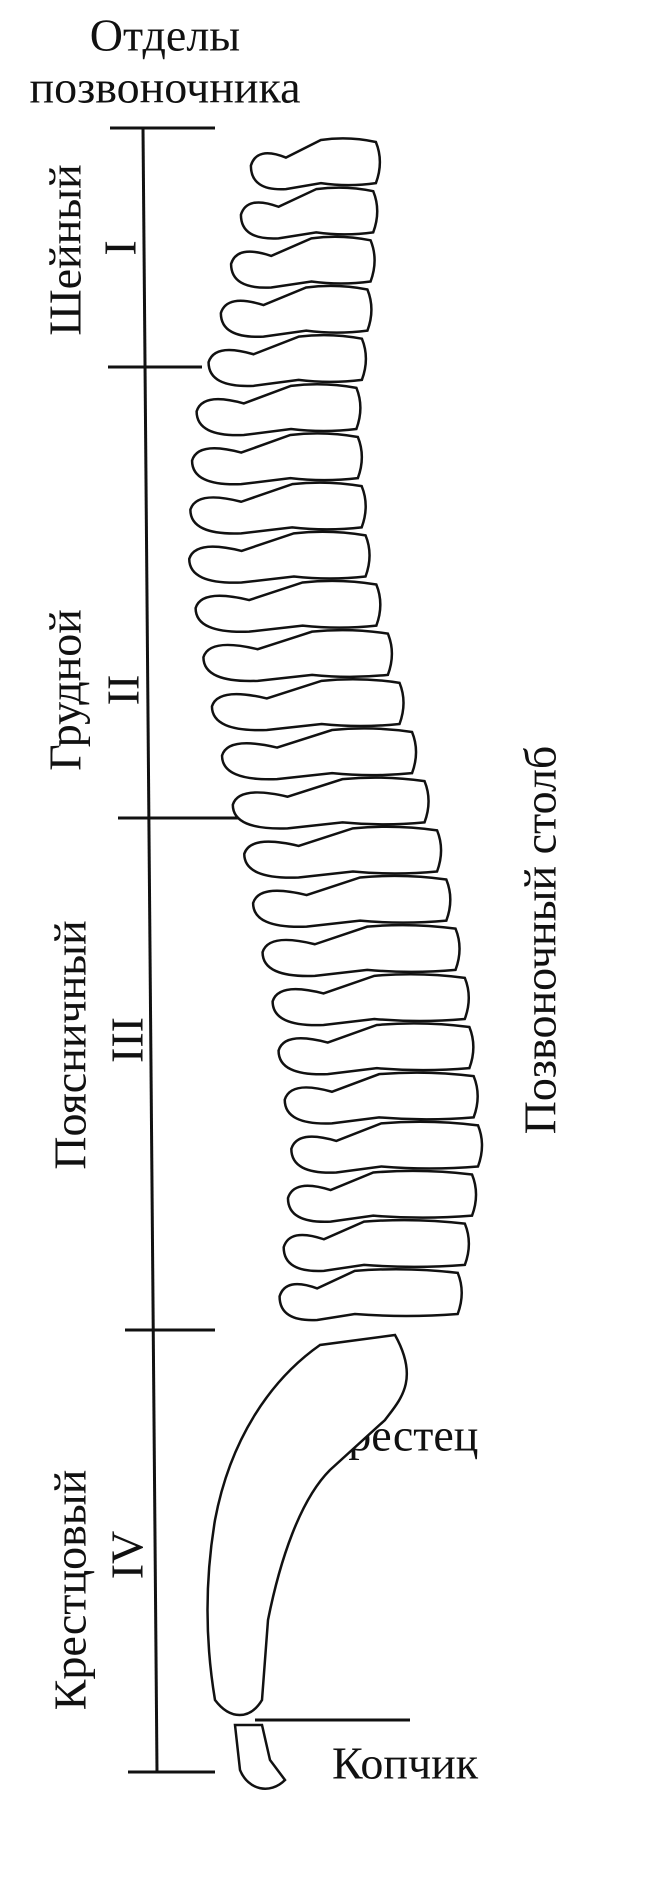  What do you see at coordinates (123, 690) in the screenshot?
I see `section-numeral: II` at bounding box center [123, 690].